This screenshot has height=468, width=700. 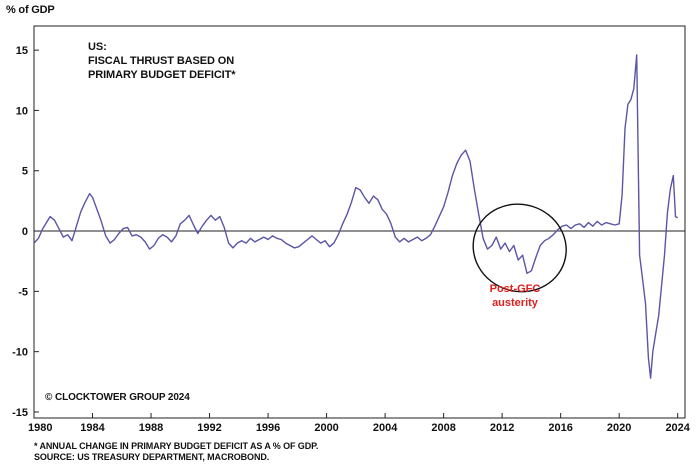 What do you see at coordinates (92, 428) in the screenshot?
I see `x-tick-label-1984: 1984` at bounding box center [92, 428].